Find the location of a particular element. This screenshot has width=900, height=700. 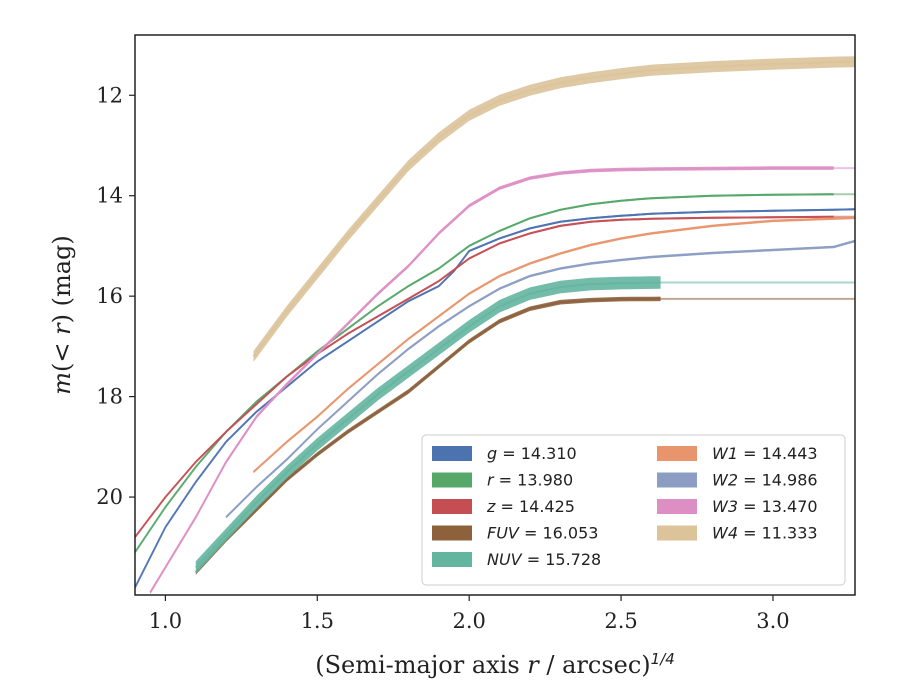

legend-swatch-w2 is located at coordinates (677, 480).